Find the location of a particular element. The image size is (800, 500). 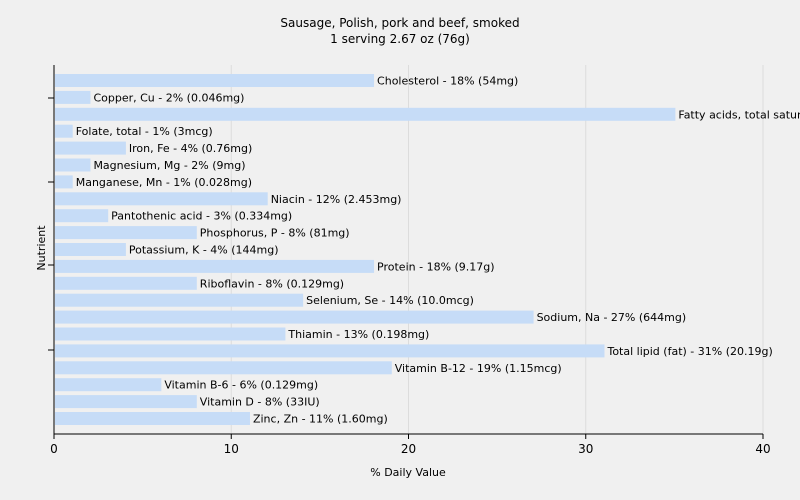

x-tick-label-0: 0 is located at coordinates (54, 449).